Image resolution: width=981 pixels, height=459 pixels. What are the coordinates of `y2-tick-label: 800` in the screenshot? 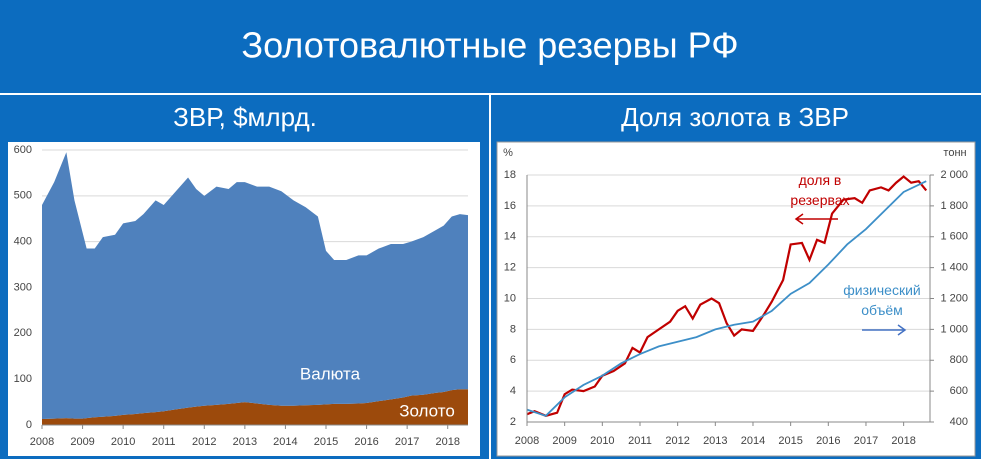 It's located at (959, 360).